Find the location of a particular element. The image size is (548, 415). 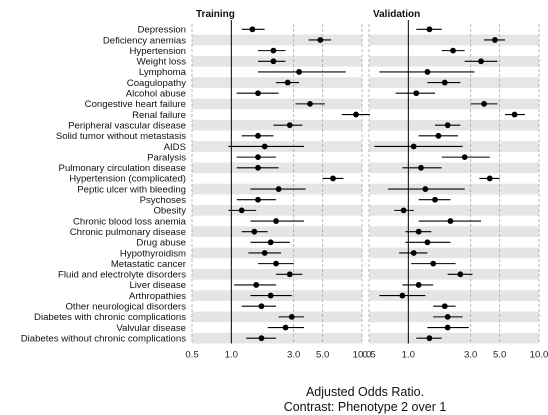

row-label: Coagulopathy is located at coordinates (156, 83).